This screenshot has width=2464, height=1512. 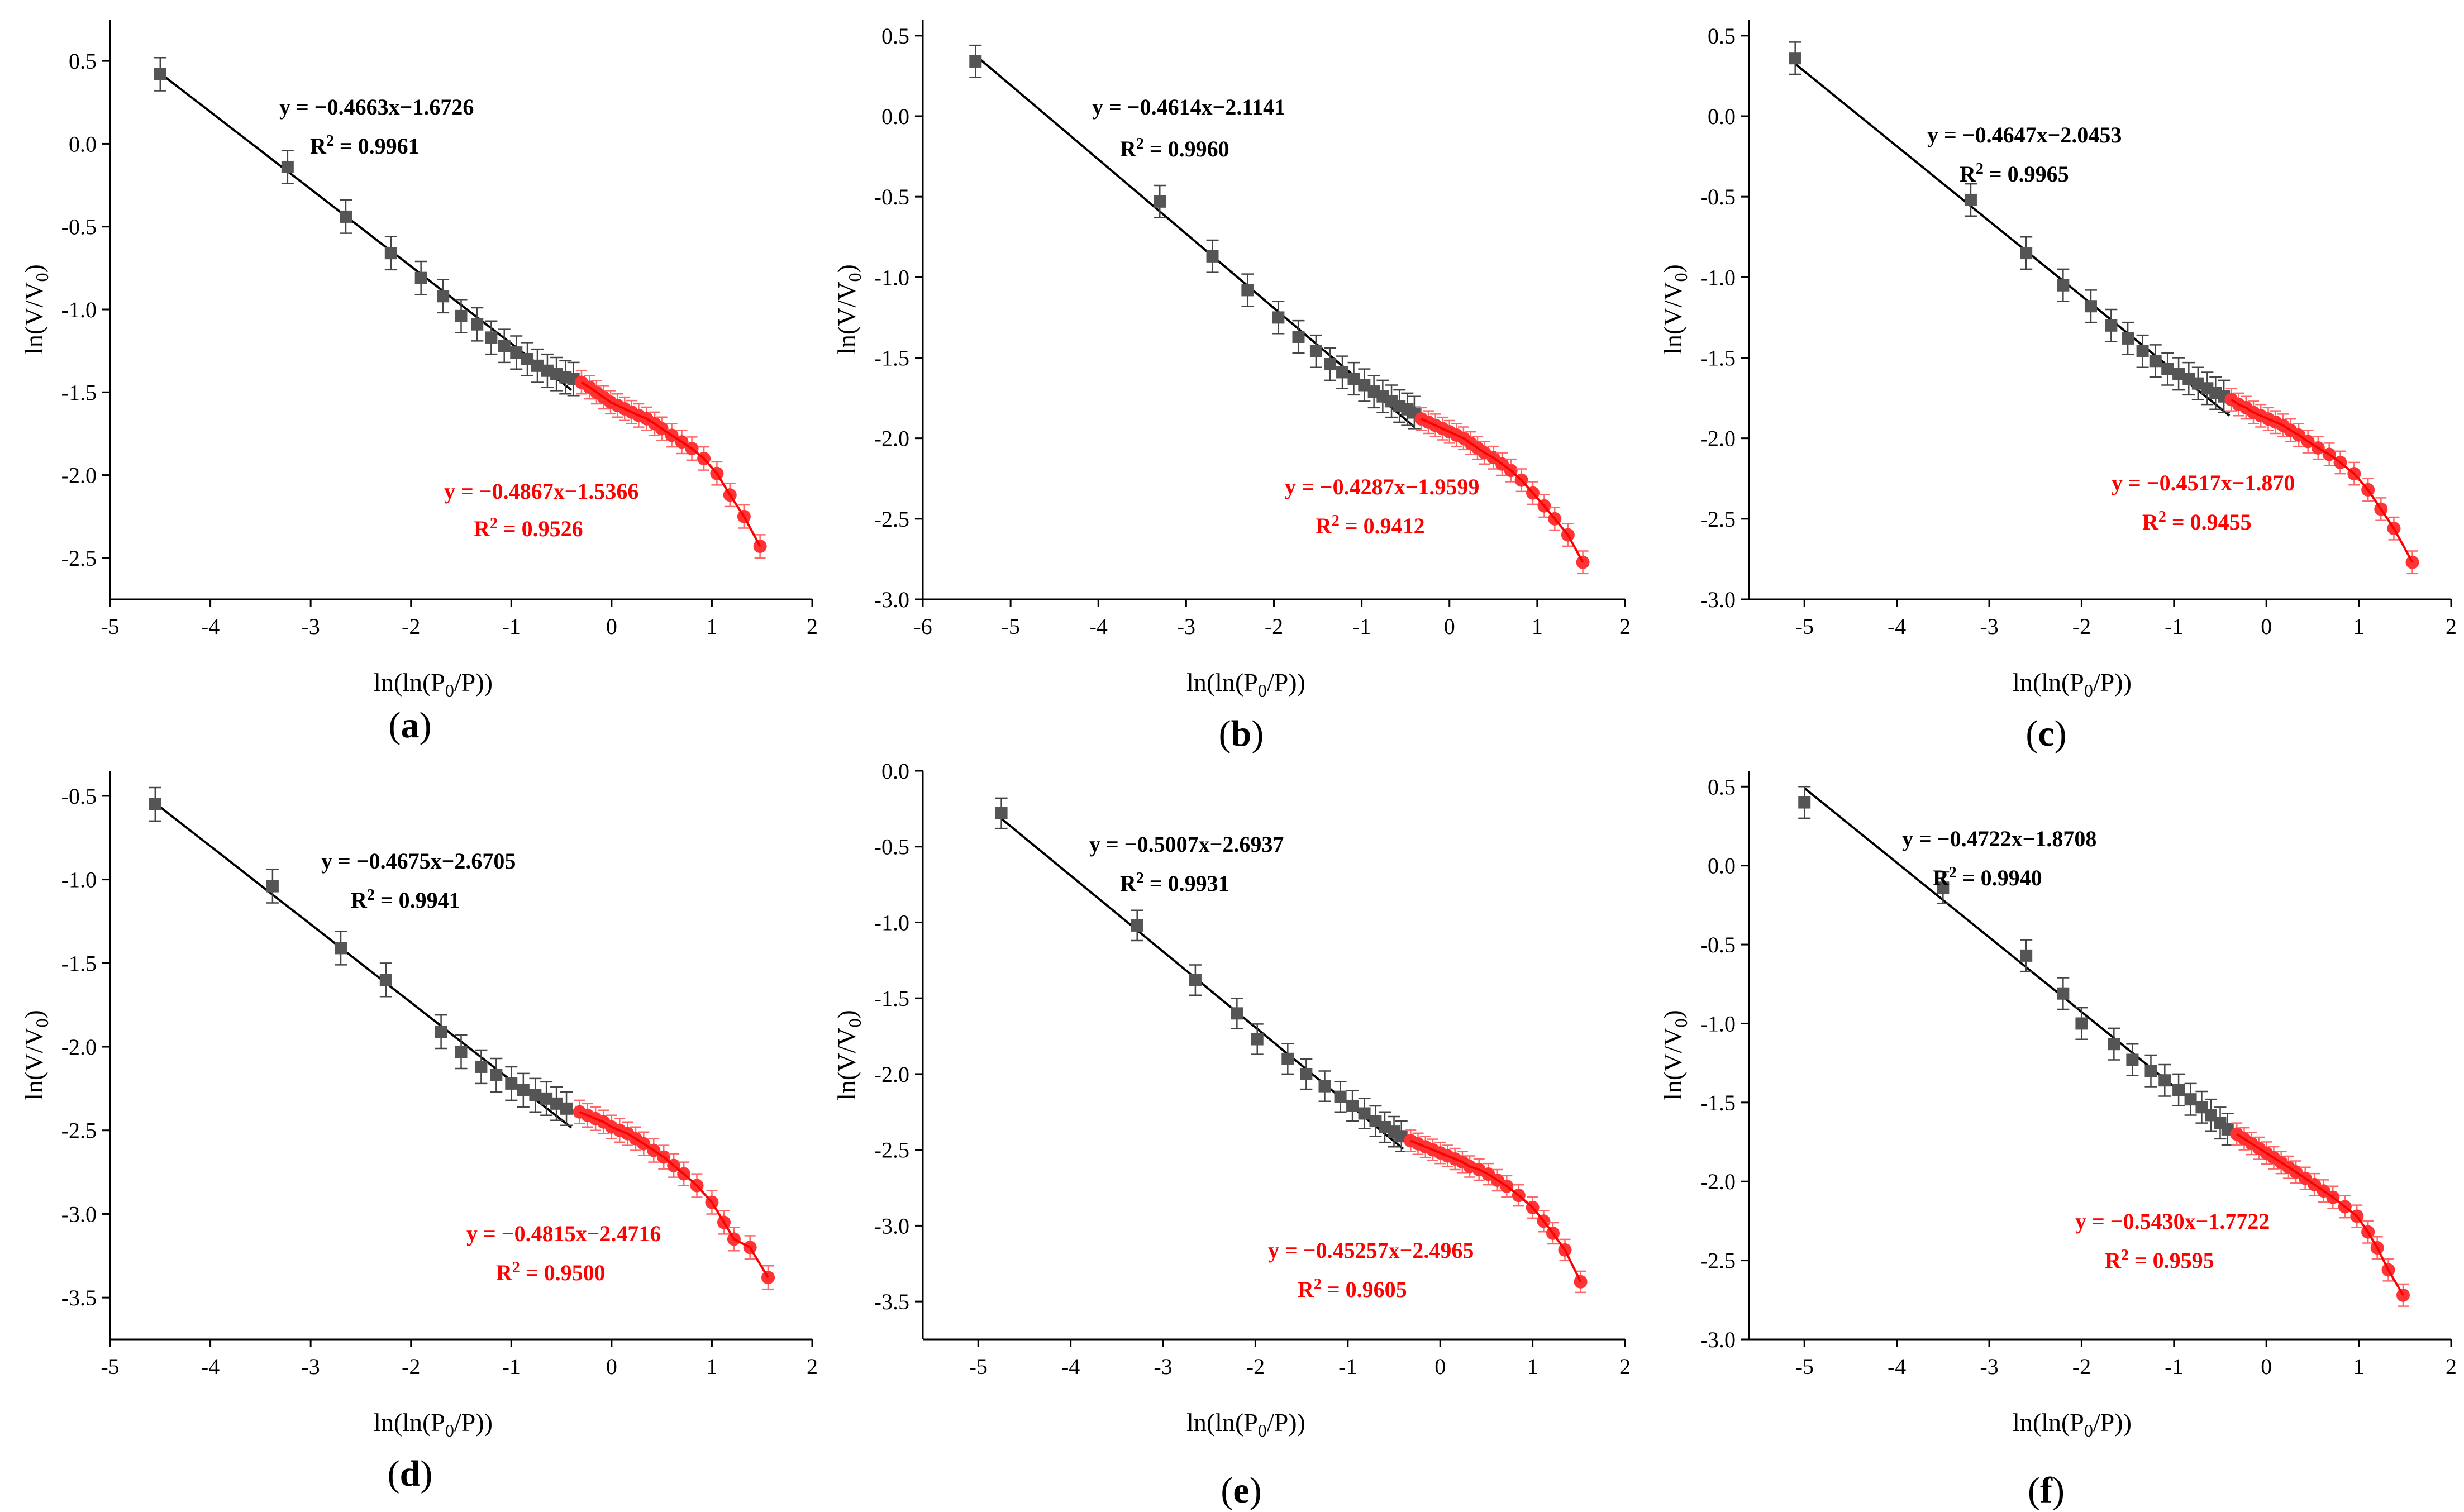 What do you see at coordinates (1352, 1289) in the screenshot?
I see `r-squared-red: R2 = 0.9605` at bounding box center [1352, 1289].